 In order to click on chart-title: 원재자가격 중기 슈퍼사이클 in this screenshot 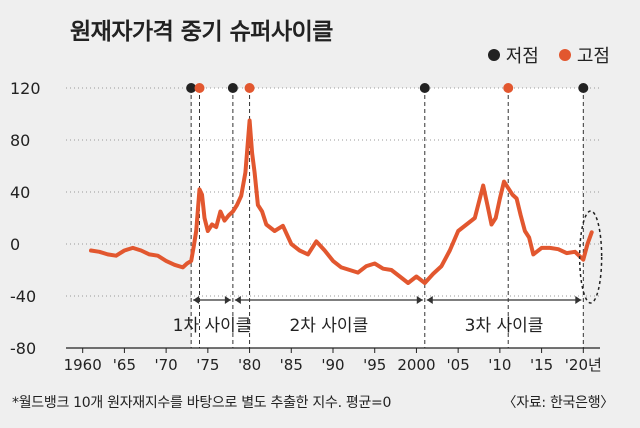, I will do `click(201, 32)`.